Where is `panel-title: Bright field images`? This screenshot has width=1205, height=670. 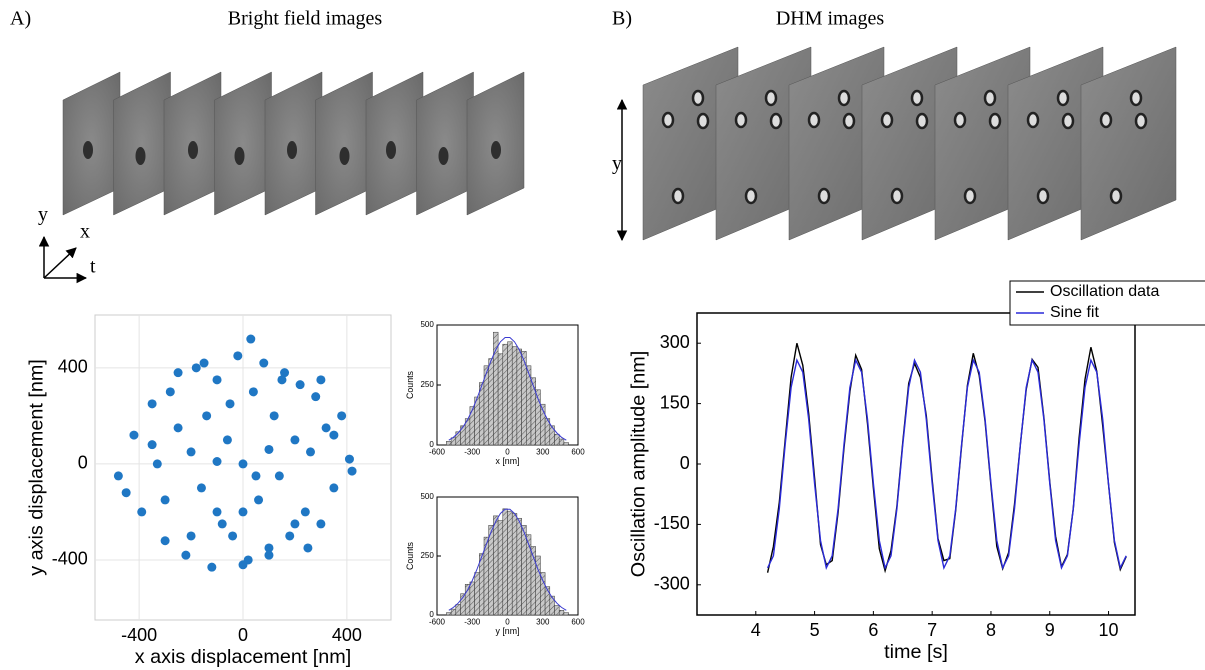
panel-title: Bright field images is located at coordinates (305, 19).